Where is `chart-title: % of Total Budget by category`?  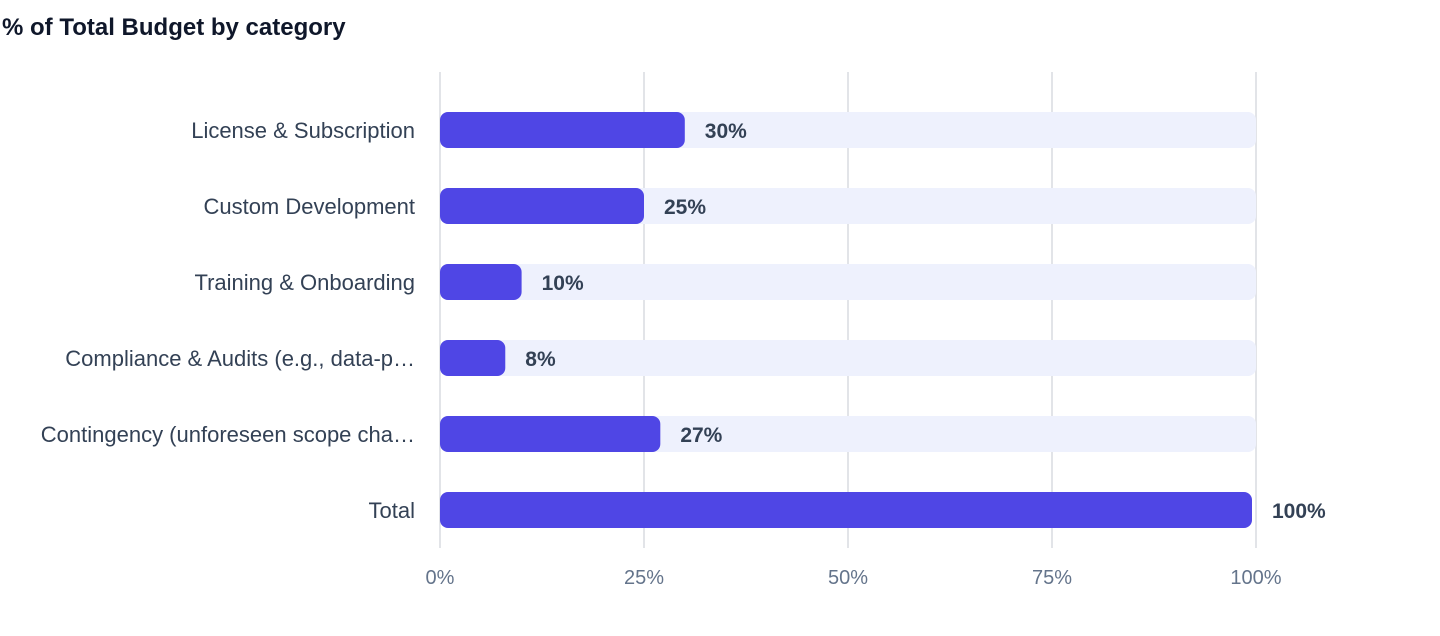 chart-title: % of Total Budget by category is located at coordinates (174, 27).